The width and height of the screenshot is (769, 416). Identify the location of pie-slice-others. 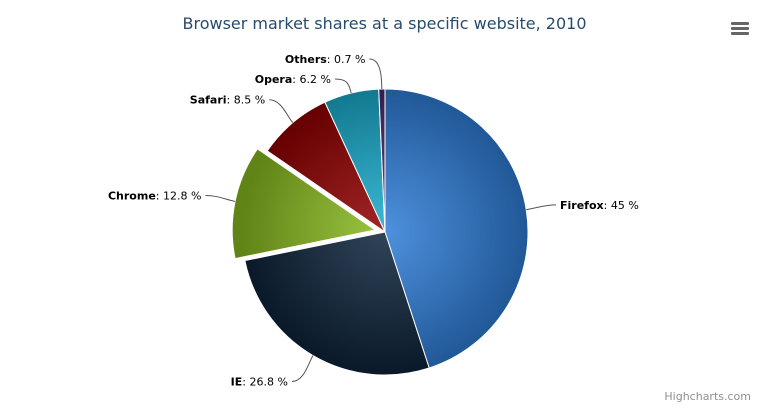
(382, 160).